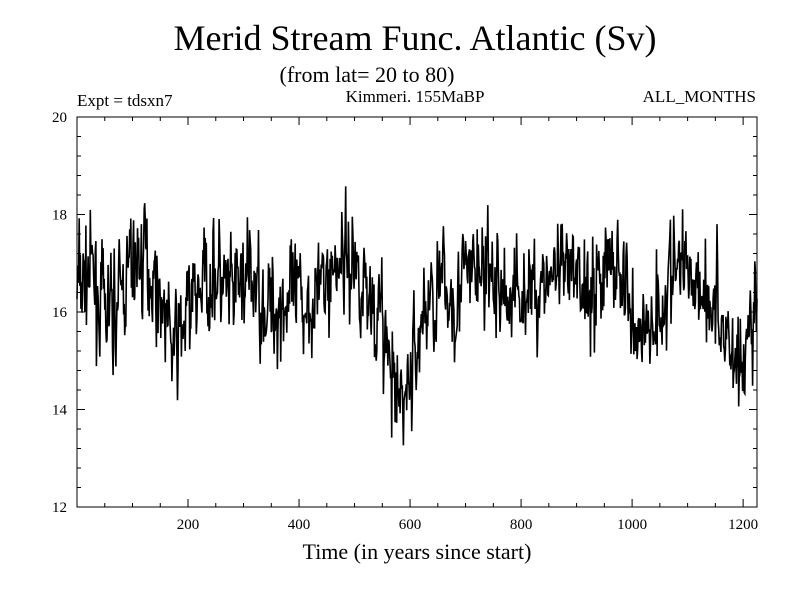 The height and width of the screenshot is (600, 800). Describe the element at coordinates (299, 525) in the screenshot. I see `x-tick-label: 400` at that location.